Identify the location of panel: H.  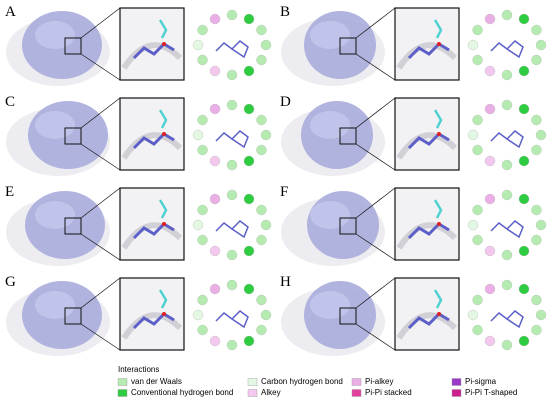
(413, 315).